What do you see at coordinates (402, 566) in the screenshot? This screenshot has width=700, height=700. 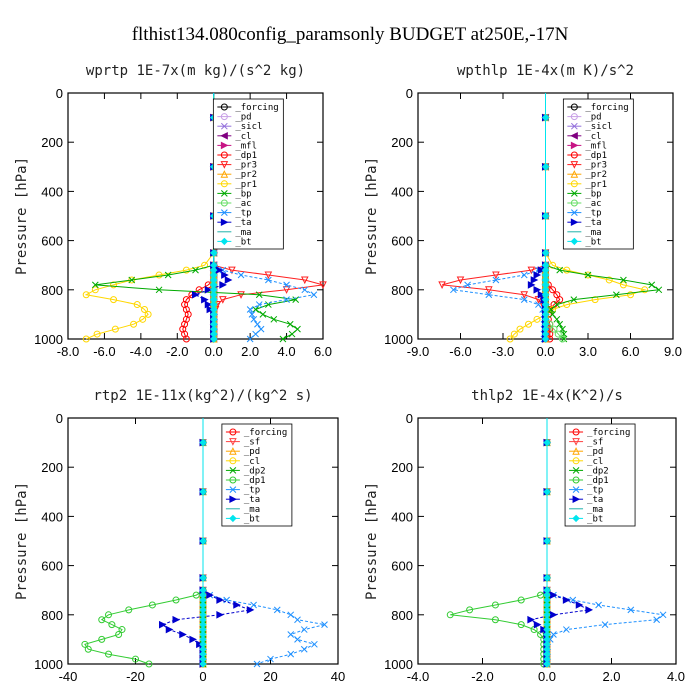 I see `y-tick-label: 600` at bounding box center [402, 566].